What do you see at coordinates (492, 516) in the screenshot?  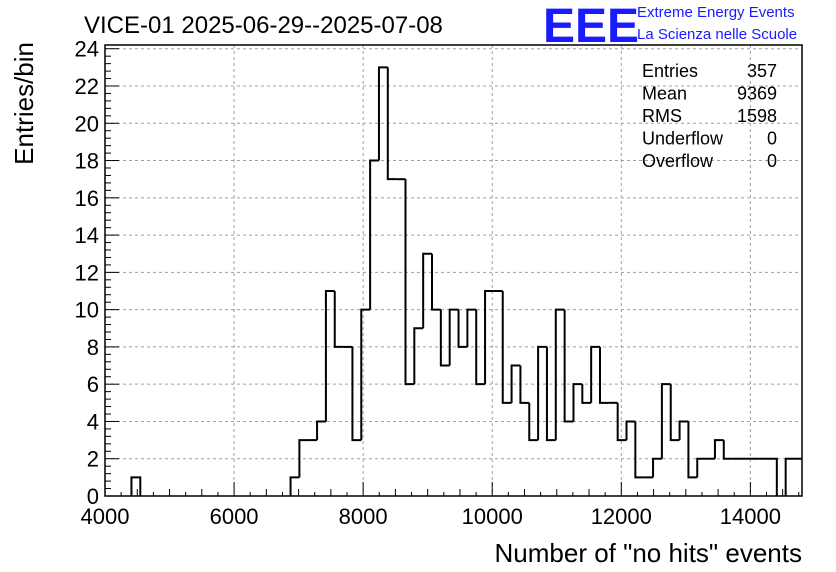 I see `x-tick-label: 10000` at bounding box center [492, 516].